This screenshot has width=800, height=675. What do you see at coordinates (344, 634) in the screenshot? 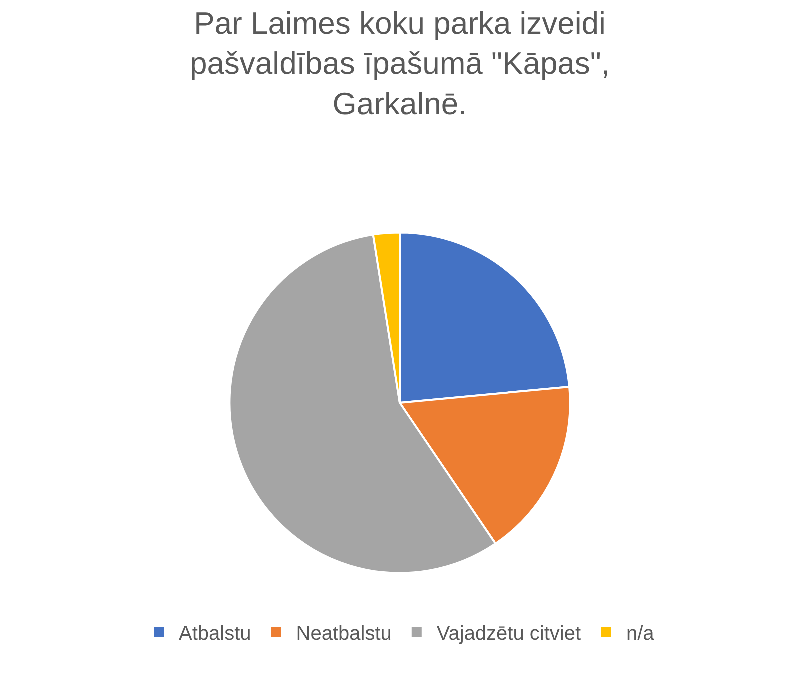
I see `legend-label: Neatbalstu` at bounding box center [344, 634].